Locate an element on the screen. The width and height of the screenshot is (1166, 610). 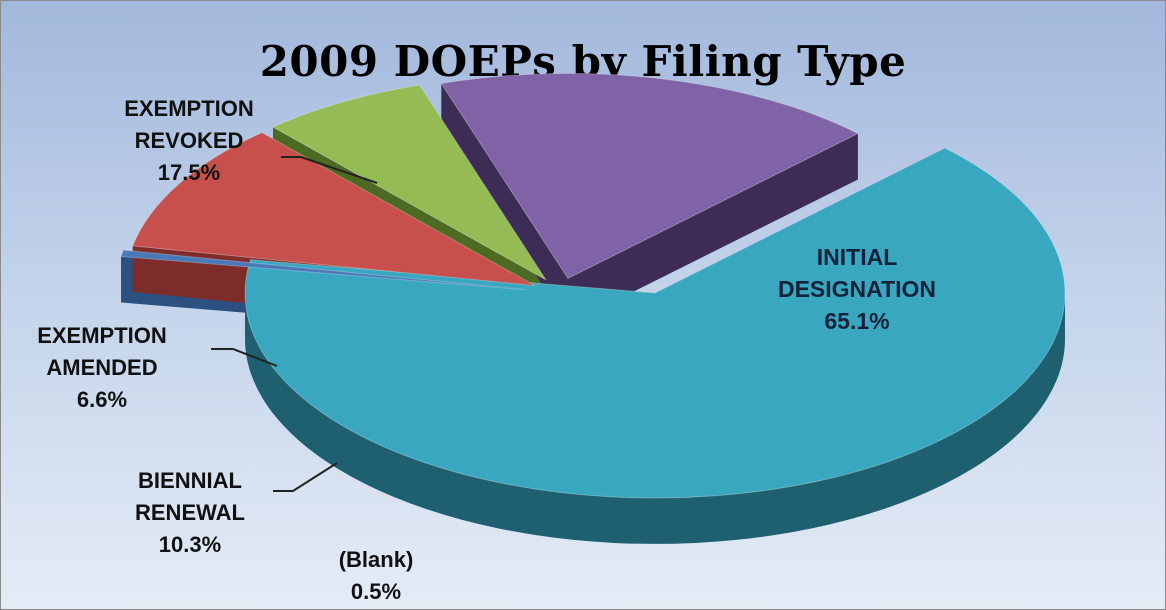
slice-name: REVOKED is located at coordinates (189, 140).